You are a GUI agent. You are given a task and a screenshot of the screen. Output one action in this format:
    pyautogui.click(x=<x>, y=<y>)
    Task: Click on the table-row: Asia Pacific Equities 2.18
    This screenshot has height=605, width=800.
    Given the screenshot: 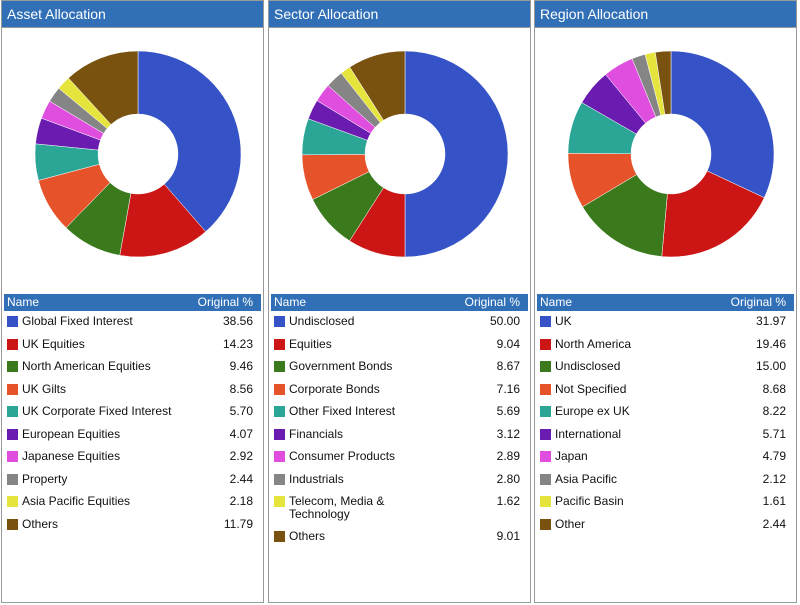 What is the action you would take?
    pyautogui.click(x=132, y=504)
    